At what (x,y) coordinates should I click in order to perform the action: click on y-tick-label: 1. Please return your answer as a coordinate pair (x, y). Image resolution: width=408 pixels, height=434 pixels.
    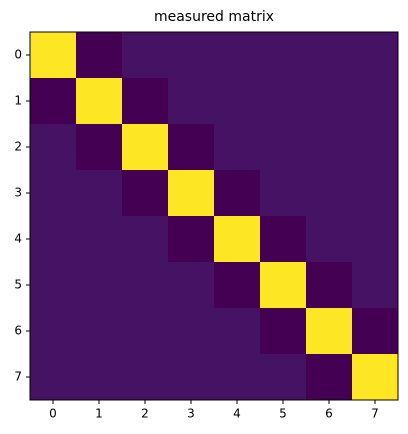
    Looking at the image, I should click on (18, 101).